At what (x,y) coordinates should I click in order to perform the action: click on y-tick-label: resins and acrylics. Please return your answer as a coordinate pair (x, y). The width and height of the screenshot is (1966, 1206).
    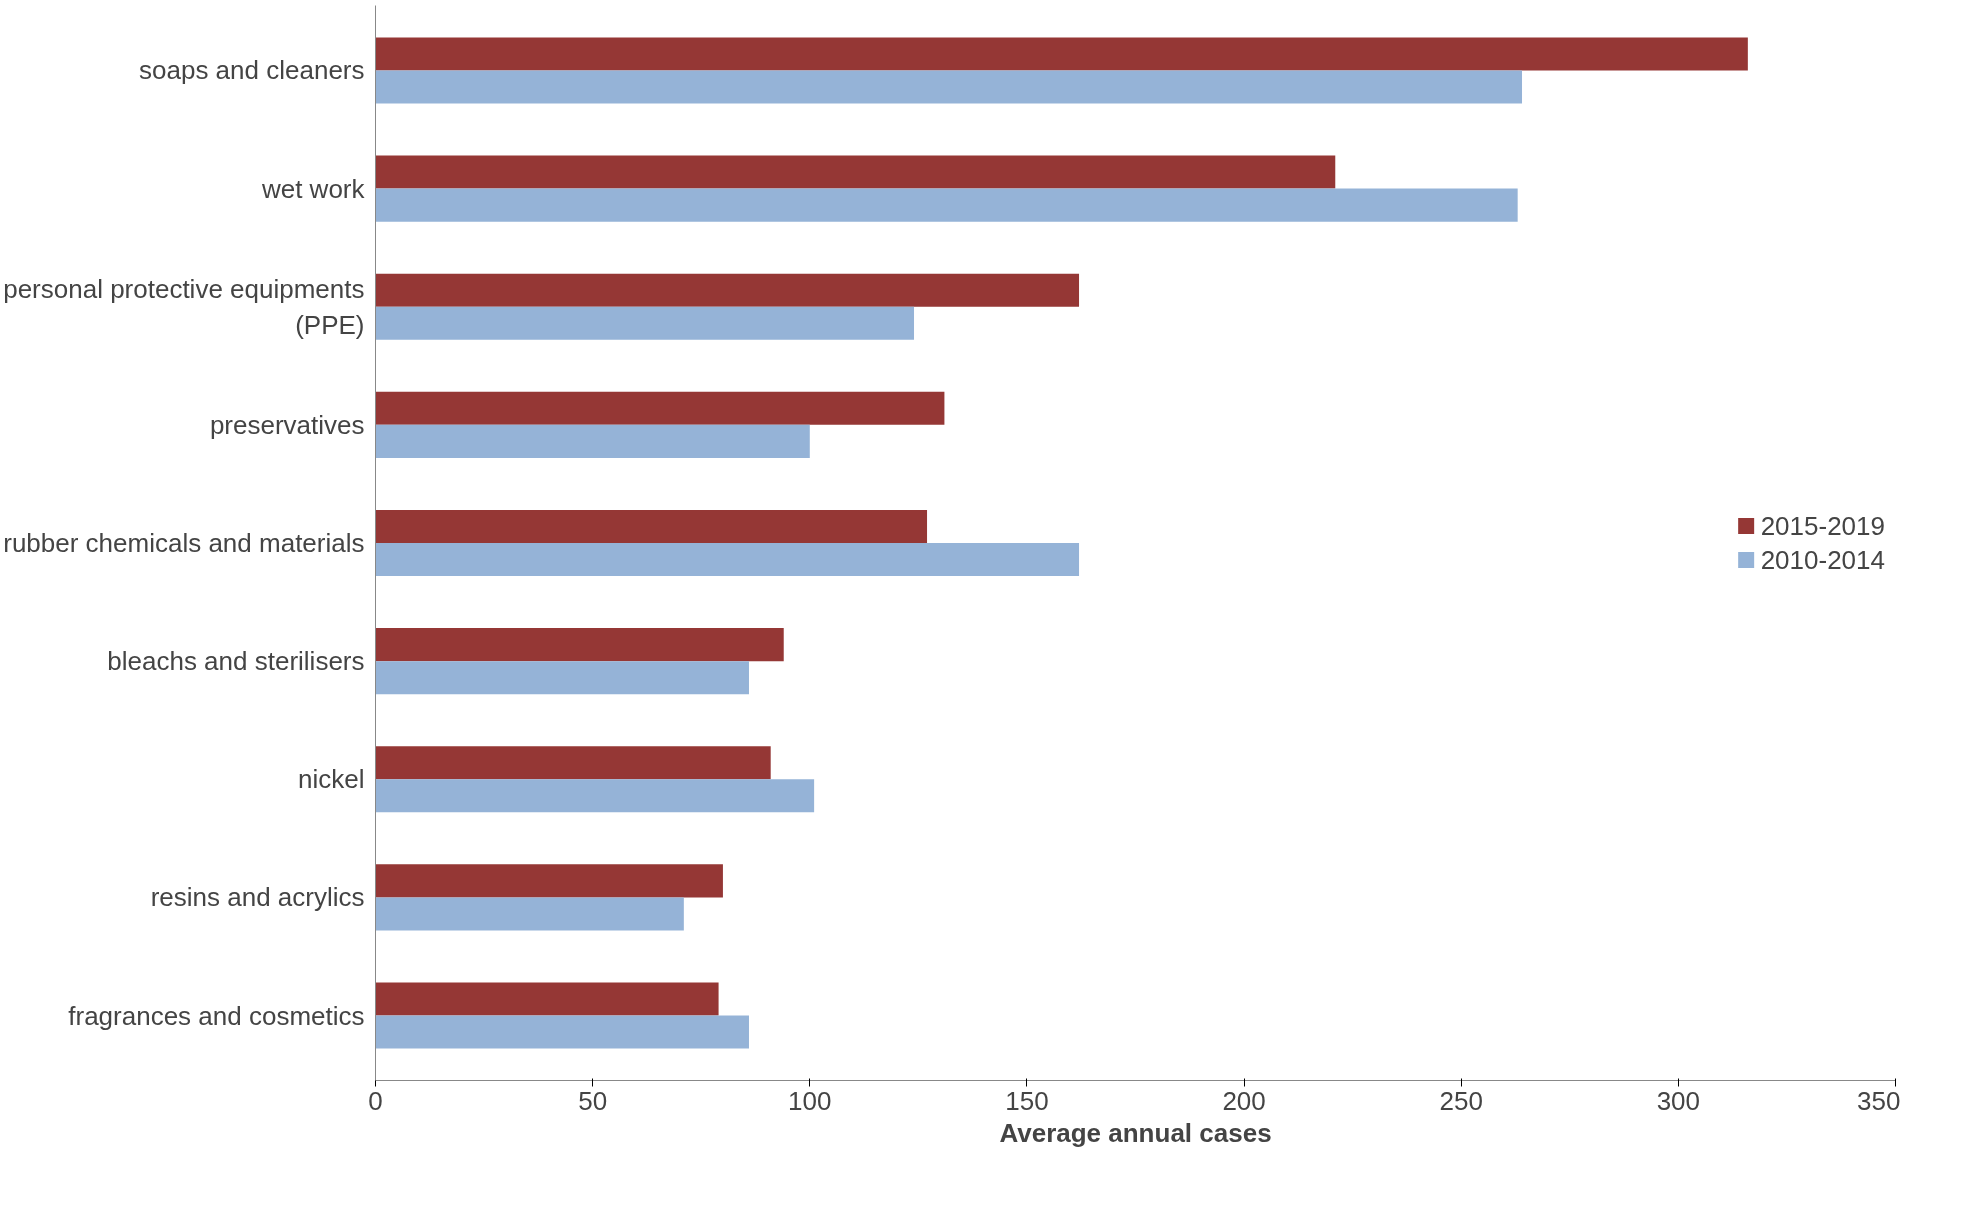
    Looking at the image, I should click on (257, 897).